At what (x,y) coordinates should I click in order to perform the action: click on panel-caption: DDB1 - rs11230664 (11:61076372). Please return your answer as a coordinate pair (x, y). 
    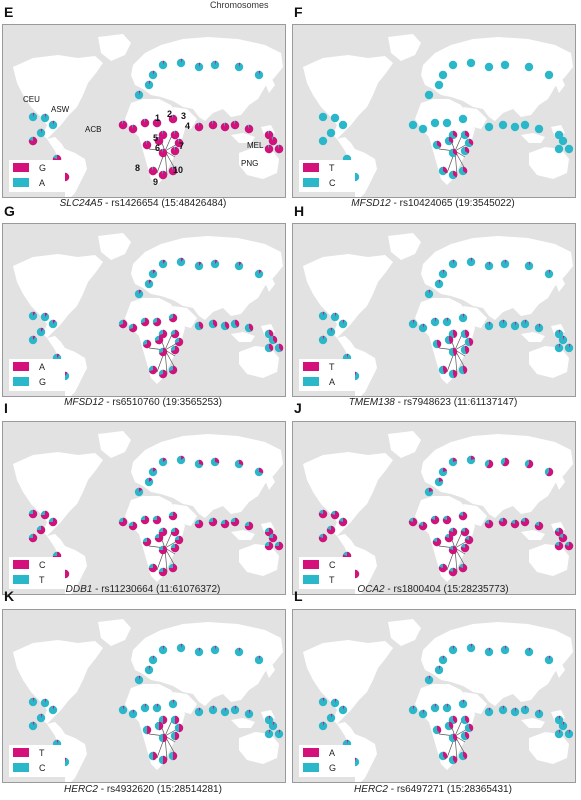
    Looking at the image, I should click on (143, 589).